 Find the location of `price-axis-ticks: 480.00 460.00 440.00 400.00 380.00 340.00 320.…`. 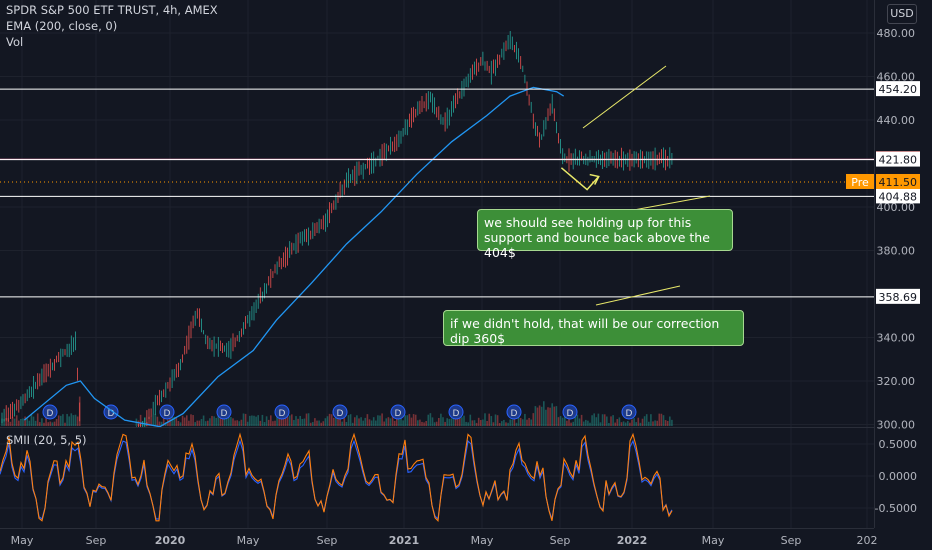

price-axis-ticks: 480.00 460.00 440.00 400.00 380.00 340.00 320.… is located at coordinates (896, 229).